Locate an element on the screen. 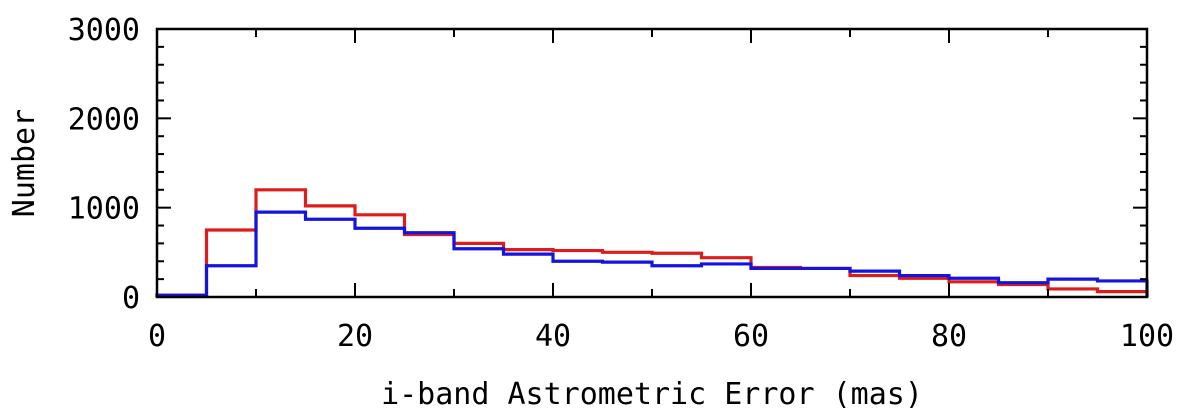 The height and width of the screenshot is (417, 1185). y-axis-title: Number is located at coordinates (24, 163).